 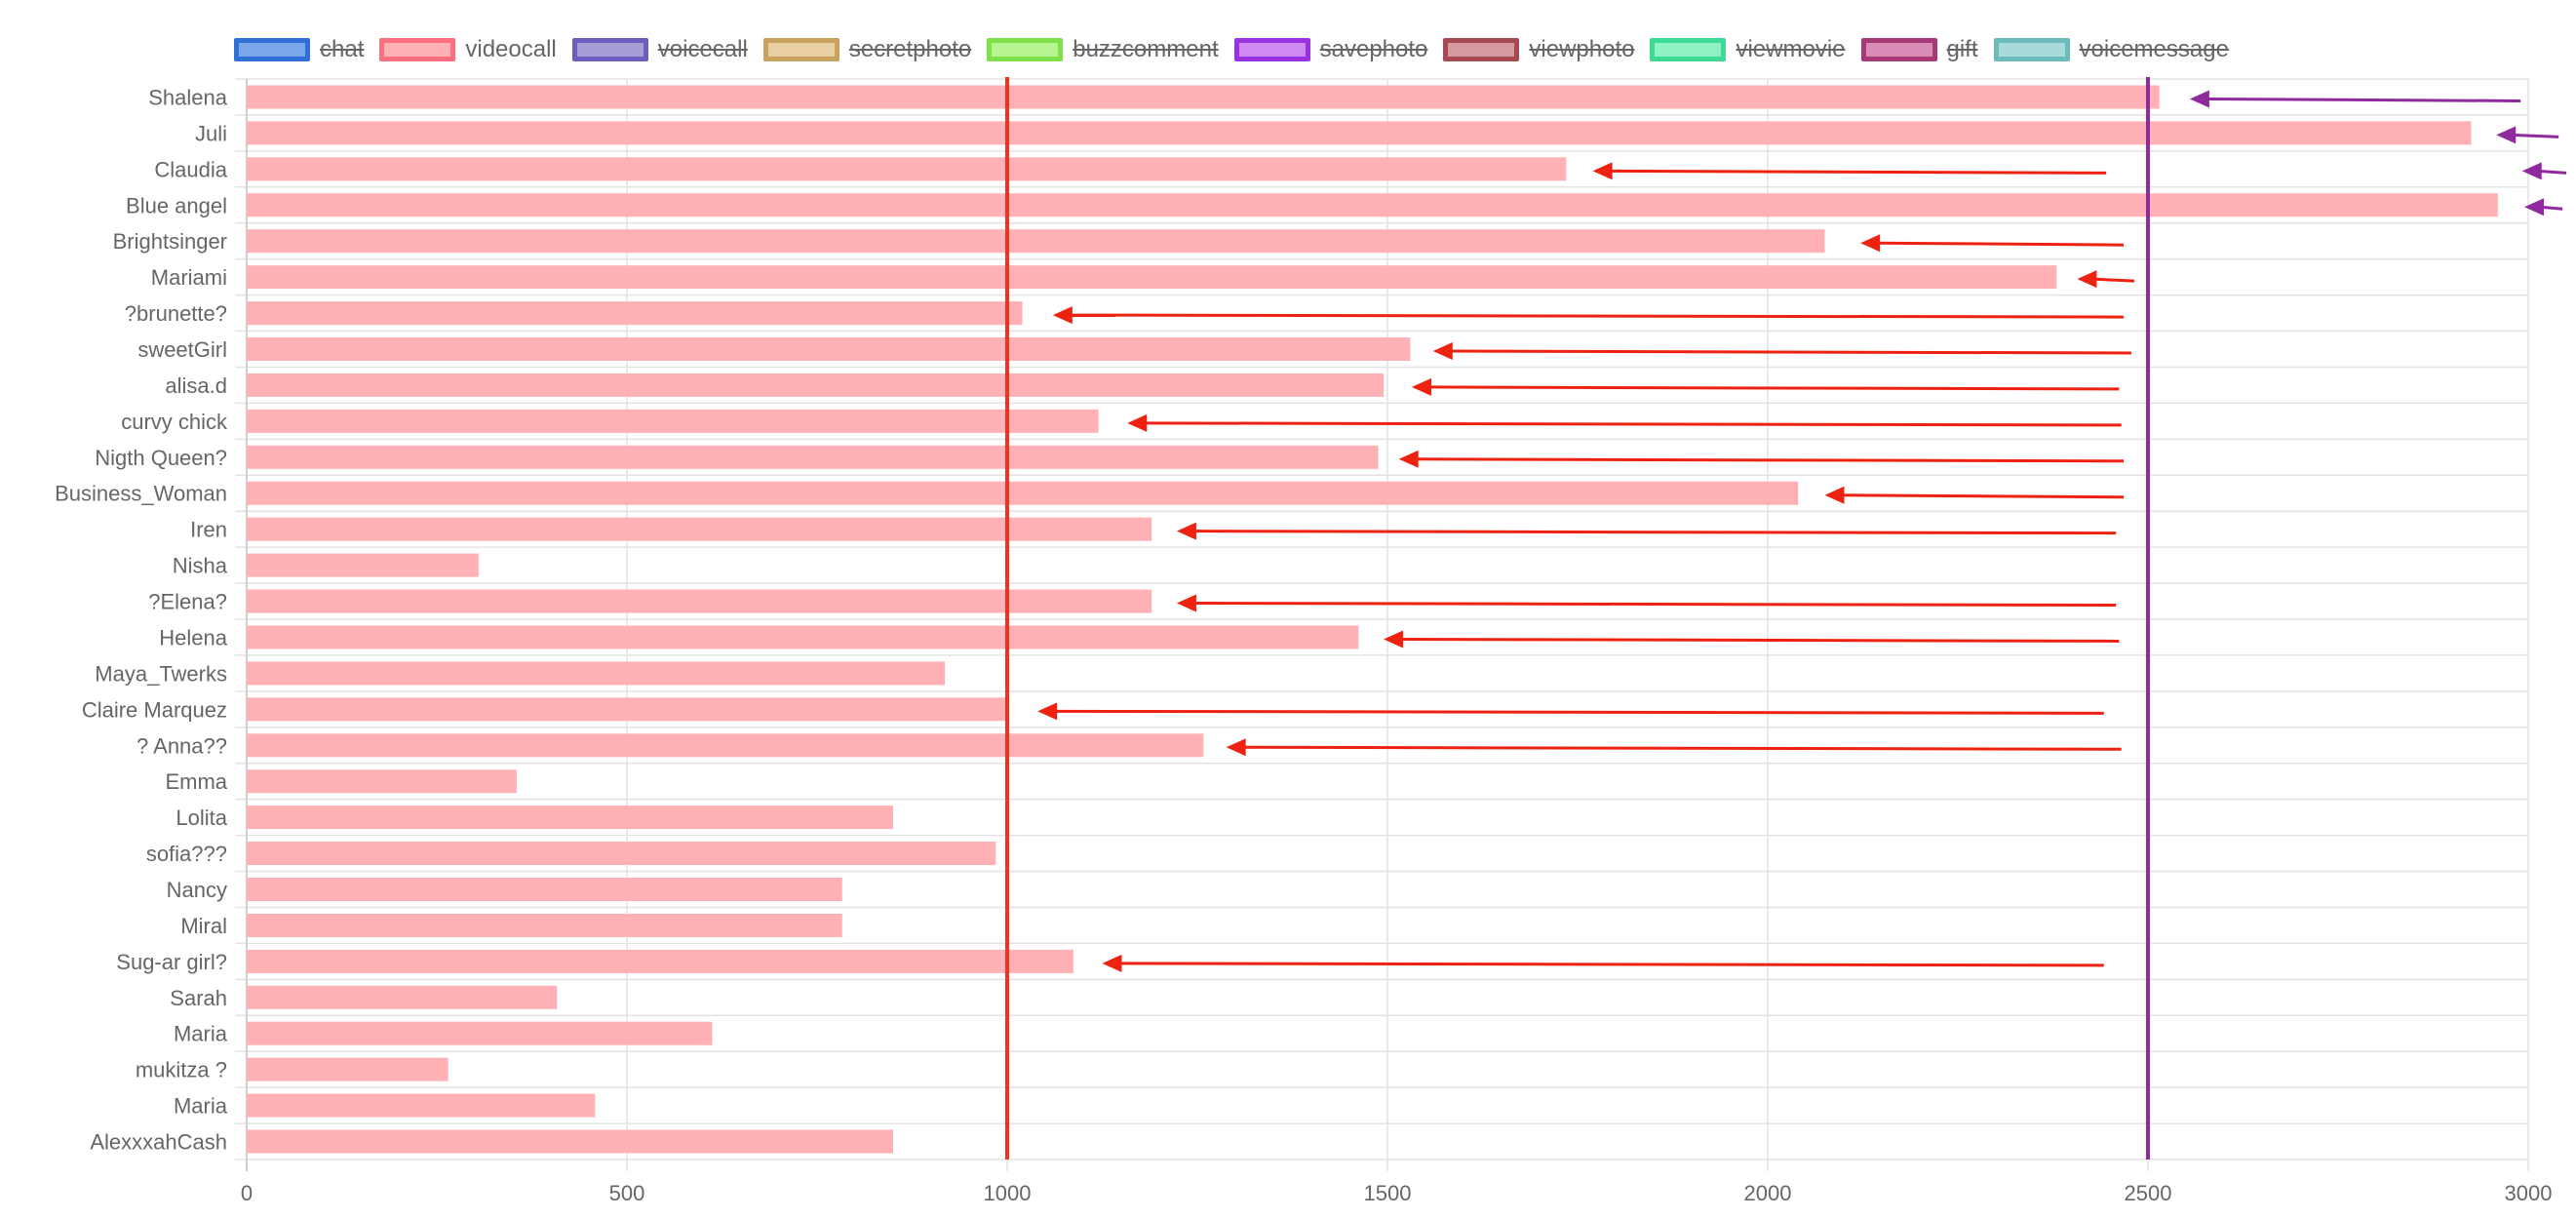 What do you see at coordinates (176, 205) in the screenshot?
I see `y-axis-label: Blue angel` at bounding box center [176, 205].